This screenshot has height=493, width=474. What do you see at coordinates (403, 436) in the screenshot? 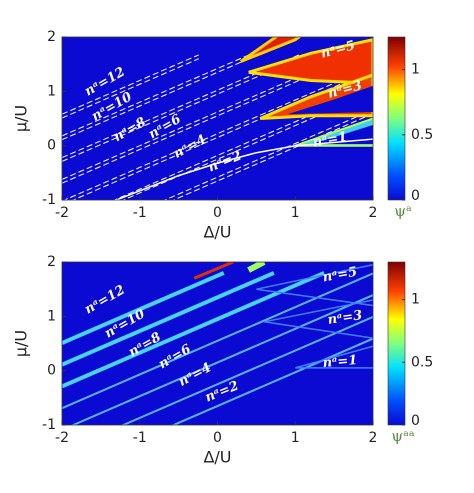
I see `colorbar-label: ψᵃᵃ` at bounding box center [403, 436].